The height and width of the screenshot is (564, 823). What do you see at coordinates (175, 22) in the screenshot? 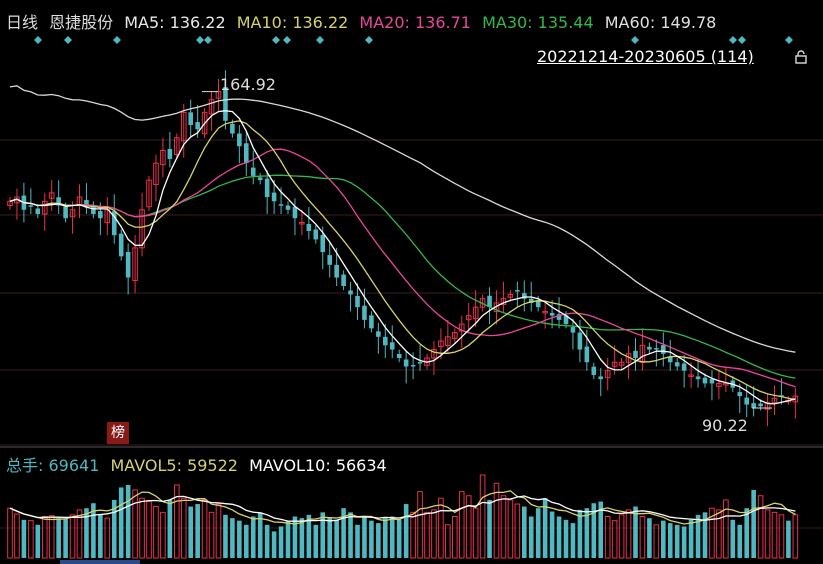
I see `ma5-readout: MA5: 136.22` at bounding box center [175, 22].